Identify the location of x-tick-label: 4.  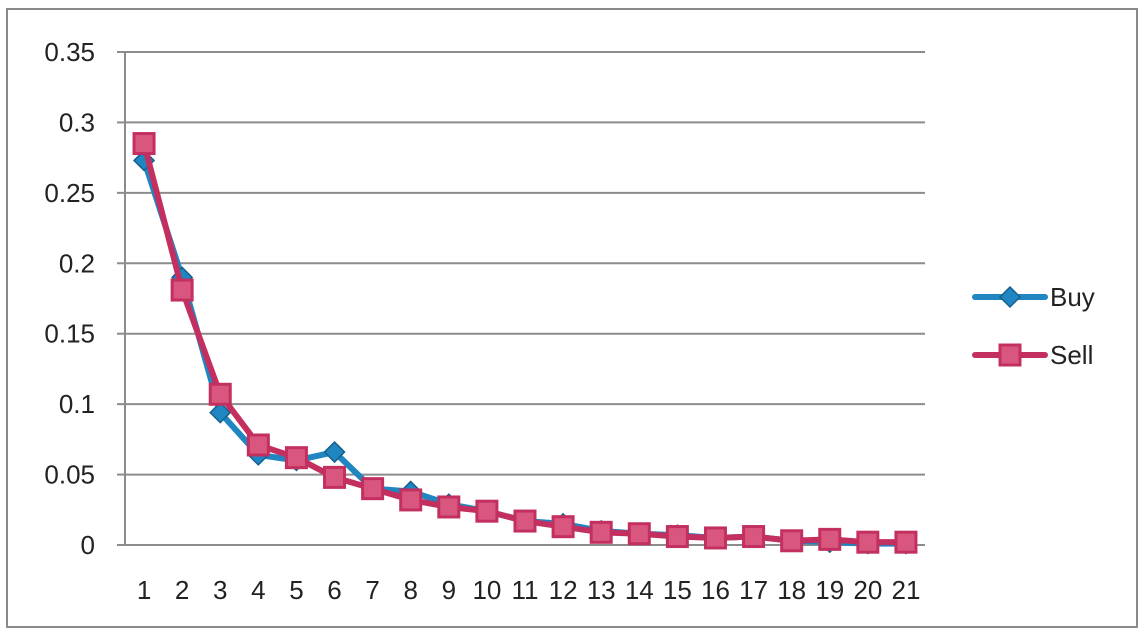
(258, 590).